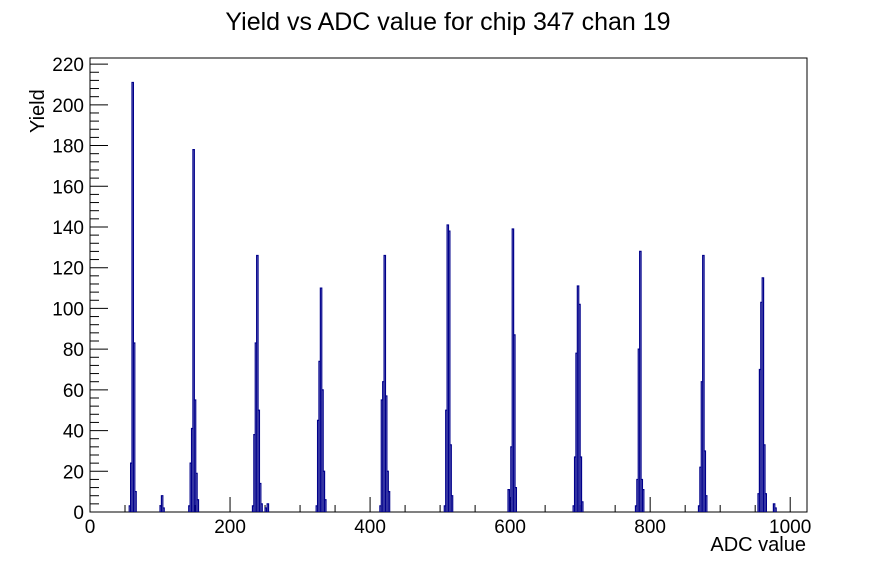 Image resolution: width=896 pixels, height=572 pixels. What do you see at coordinates (68, 269) in the screenshot?
I see `y-tick-label: 120` at bounding box center [68, 269].